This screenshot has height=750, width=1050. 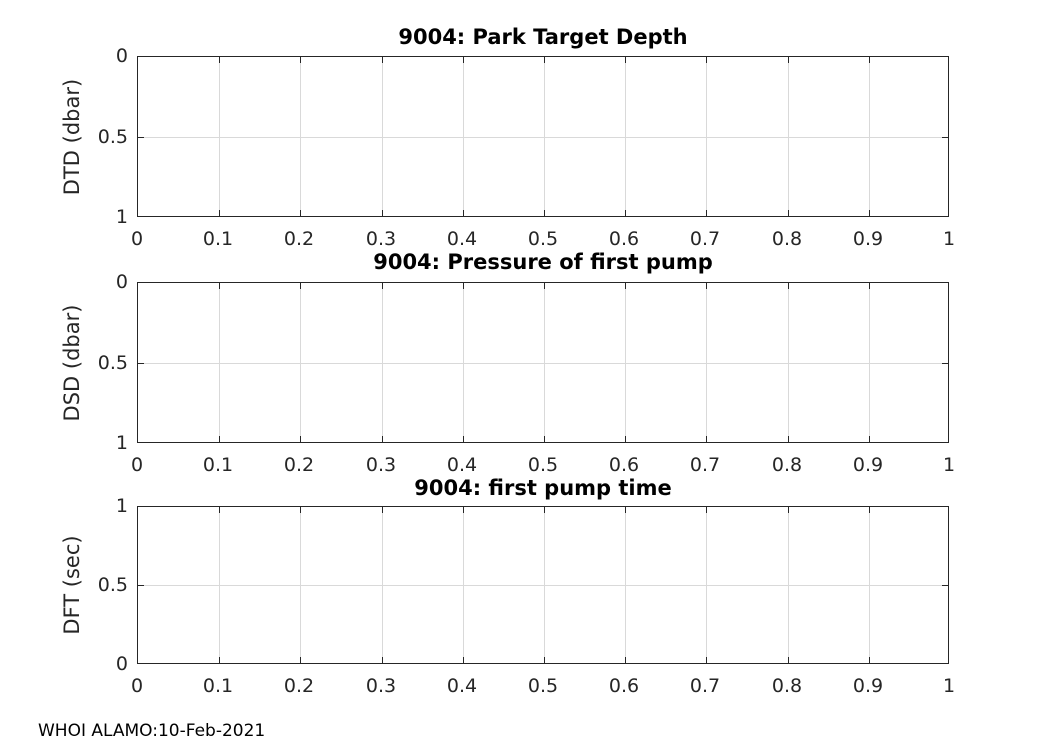 What do you see at coordinates (543, 488) in the screenshot?
I see `chart-title: 9004: first pump time` at bounding box center [543, 488].